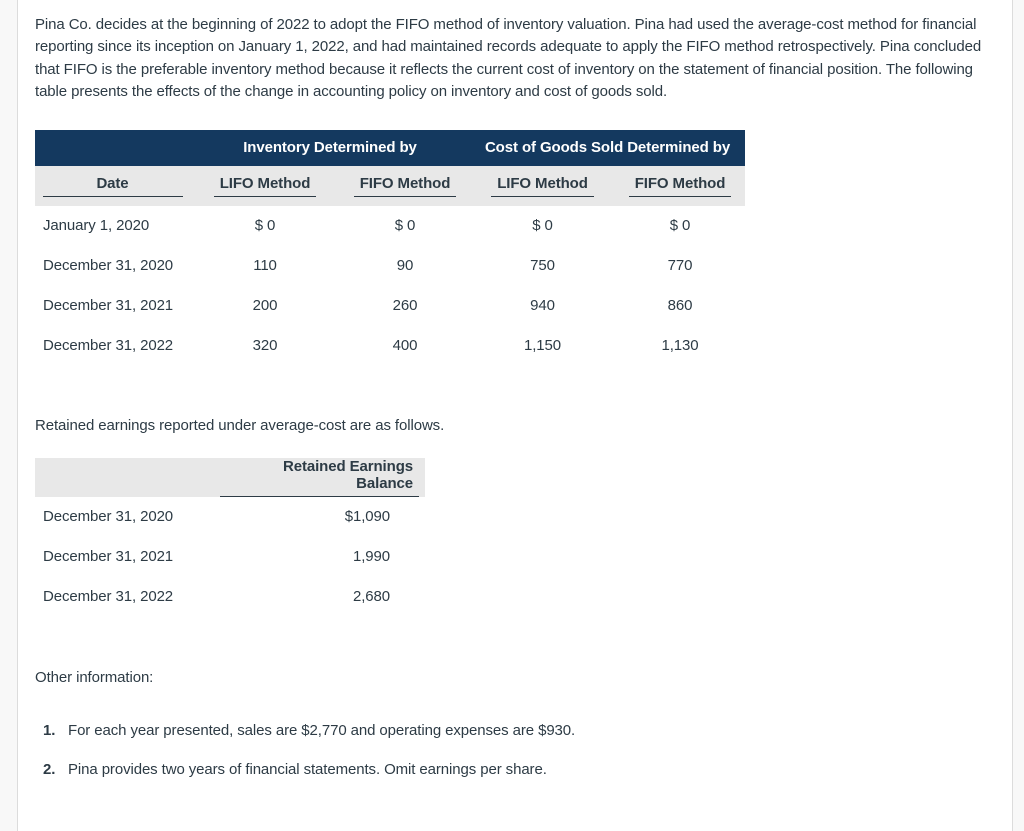 The height and width of the screenshot is (831, 1024). Describe the element at coordinates (542, 266) in the screenshot. I see `value-cell: 750` at that location.